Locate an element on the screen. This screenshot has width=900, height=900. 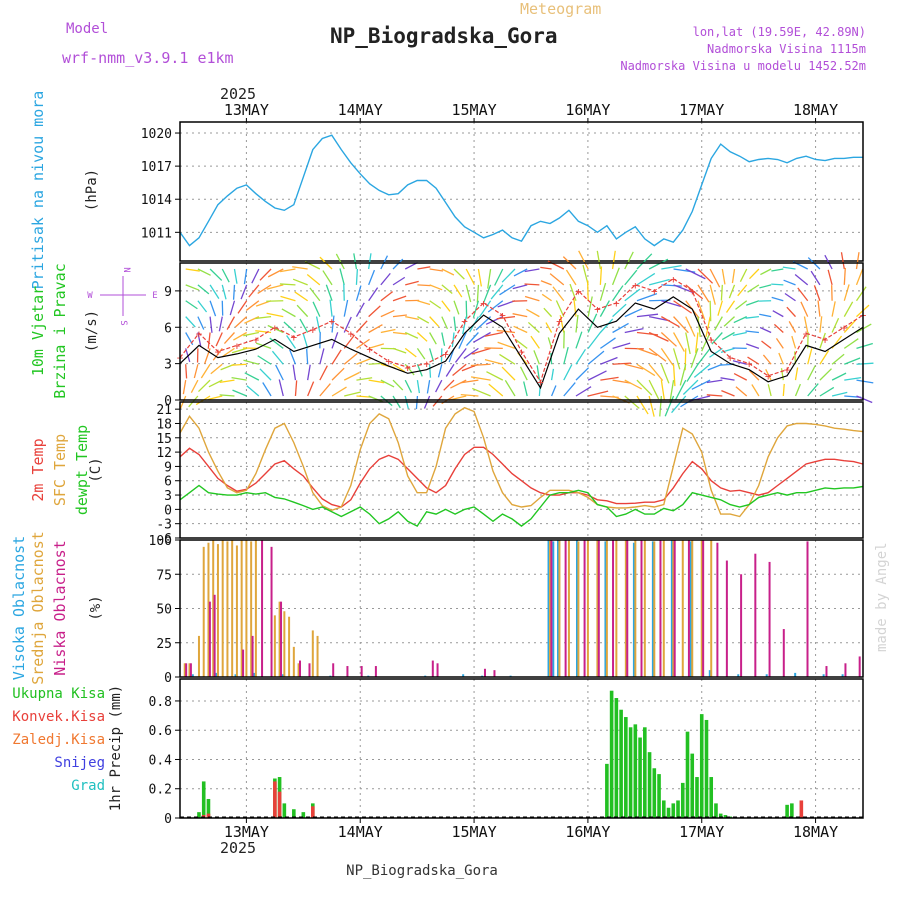
ytick-label: 21 is located at coordinates (164, 410).